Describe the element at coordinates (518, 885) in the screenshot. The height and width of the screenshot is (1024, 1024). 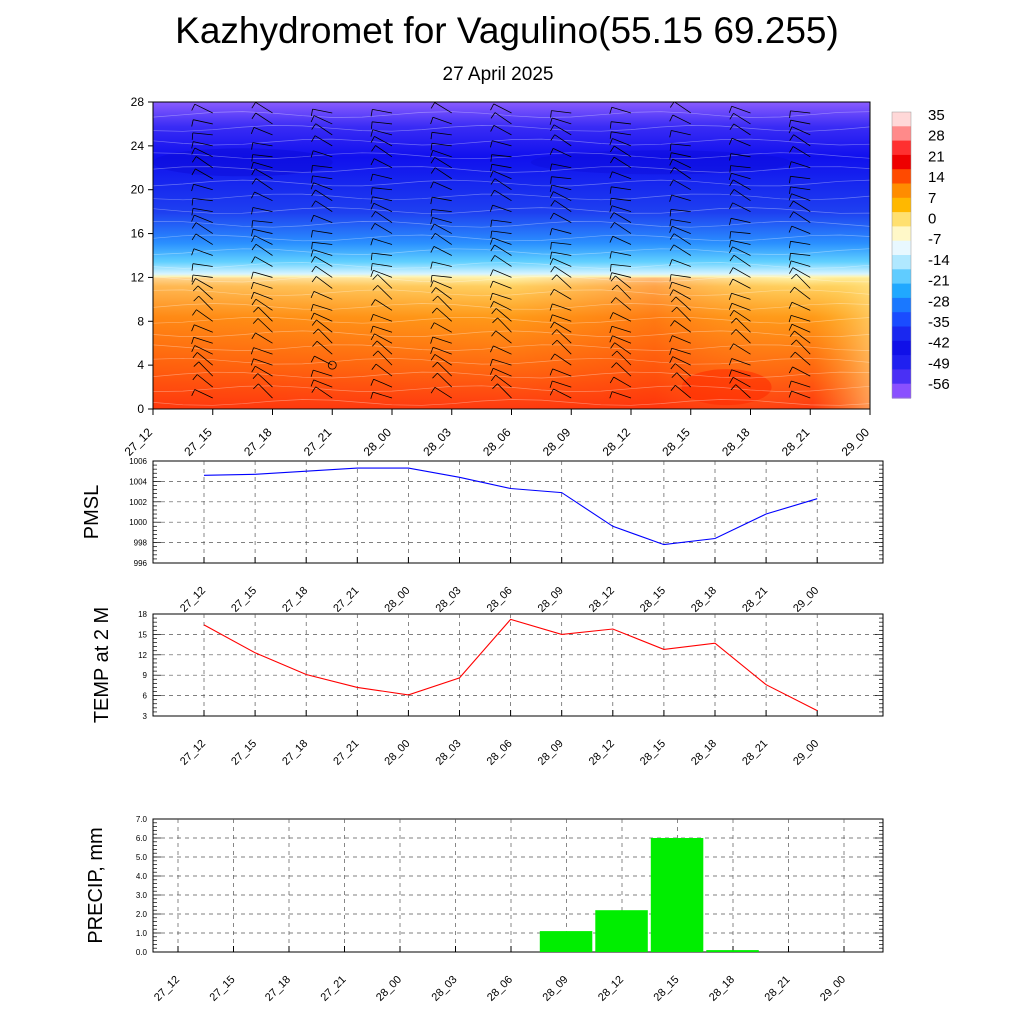
I see `panel-frame` at that location.